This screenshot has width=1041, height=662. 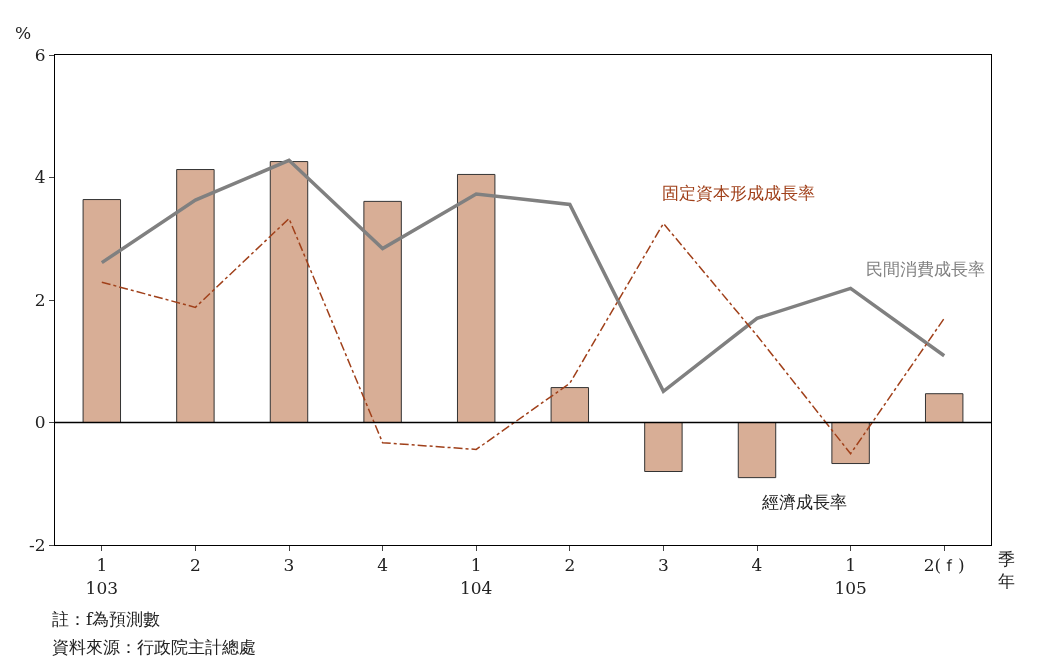 What do you see at coordinates (804, 502) in the screenshot?
I see `series-label: 經濟成長率` at bounding box center [804, 502].